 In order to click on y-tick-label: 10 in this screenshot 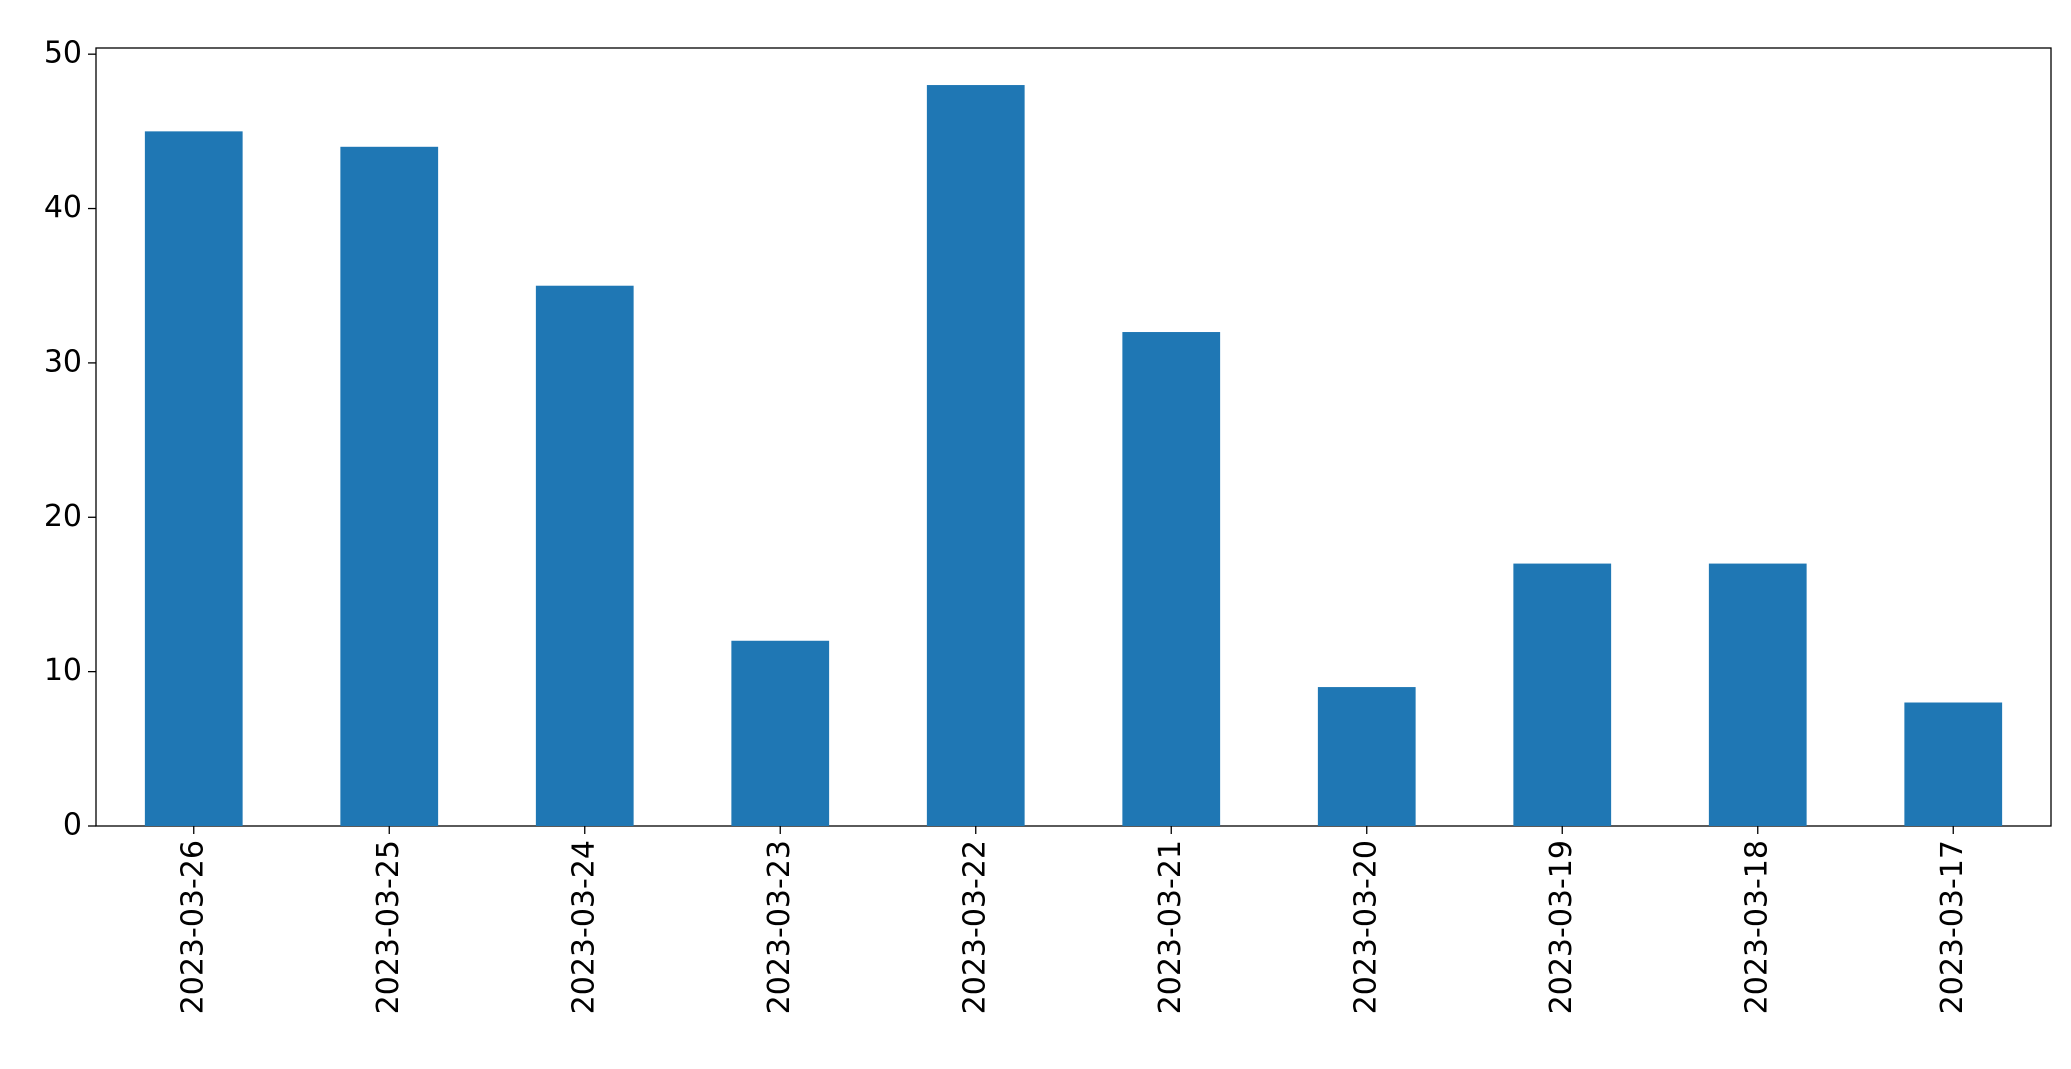, I will do `click(63, 670)`.